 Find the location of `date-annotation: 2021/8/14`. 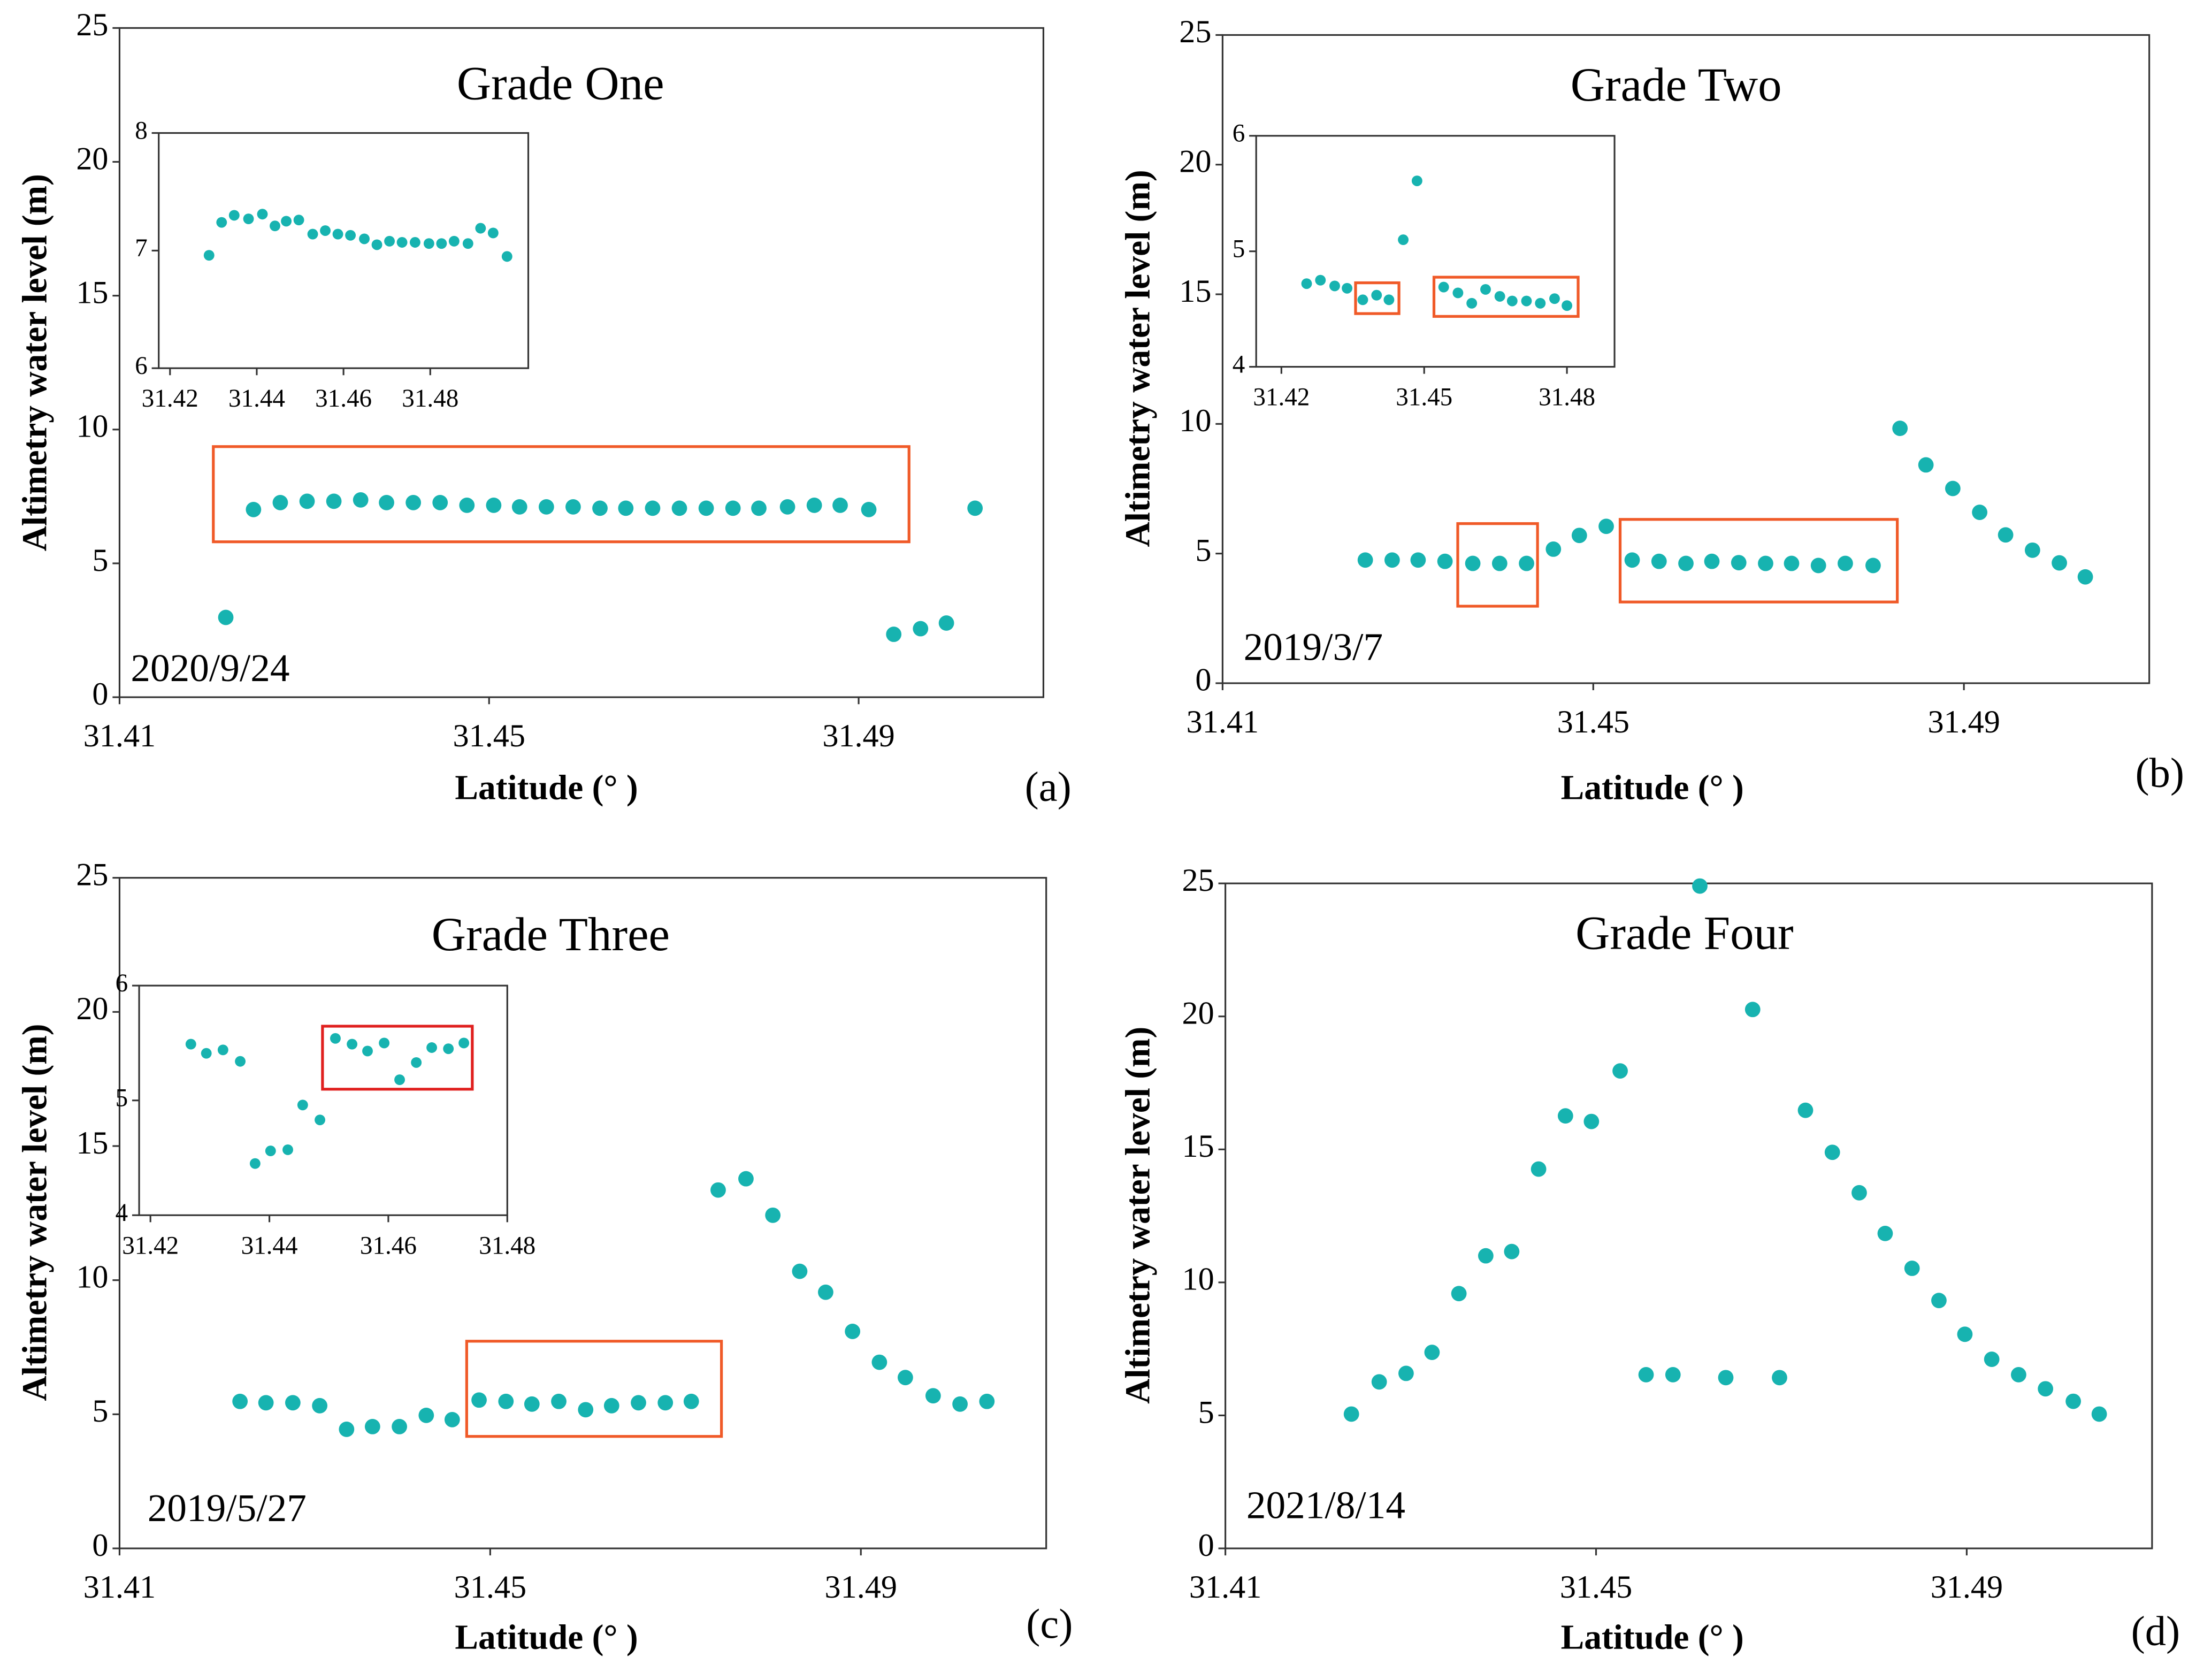

date-annotation: 2021/8/14 is located at coordinates (1325, 1505).